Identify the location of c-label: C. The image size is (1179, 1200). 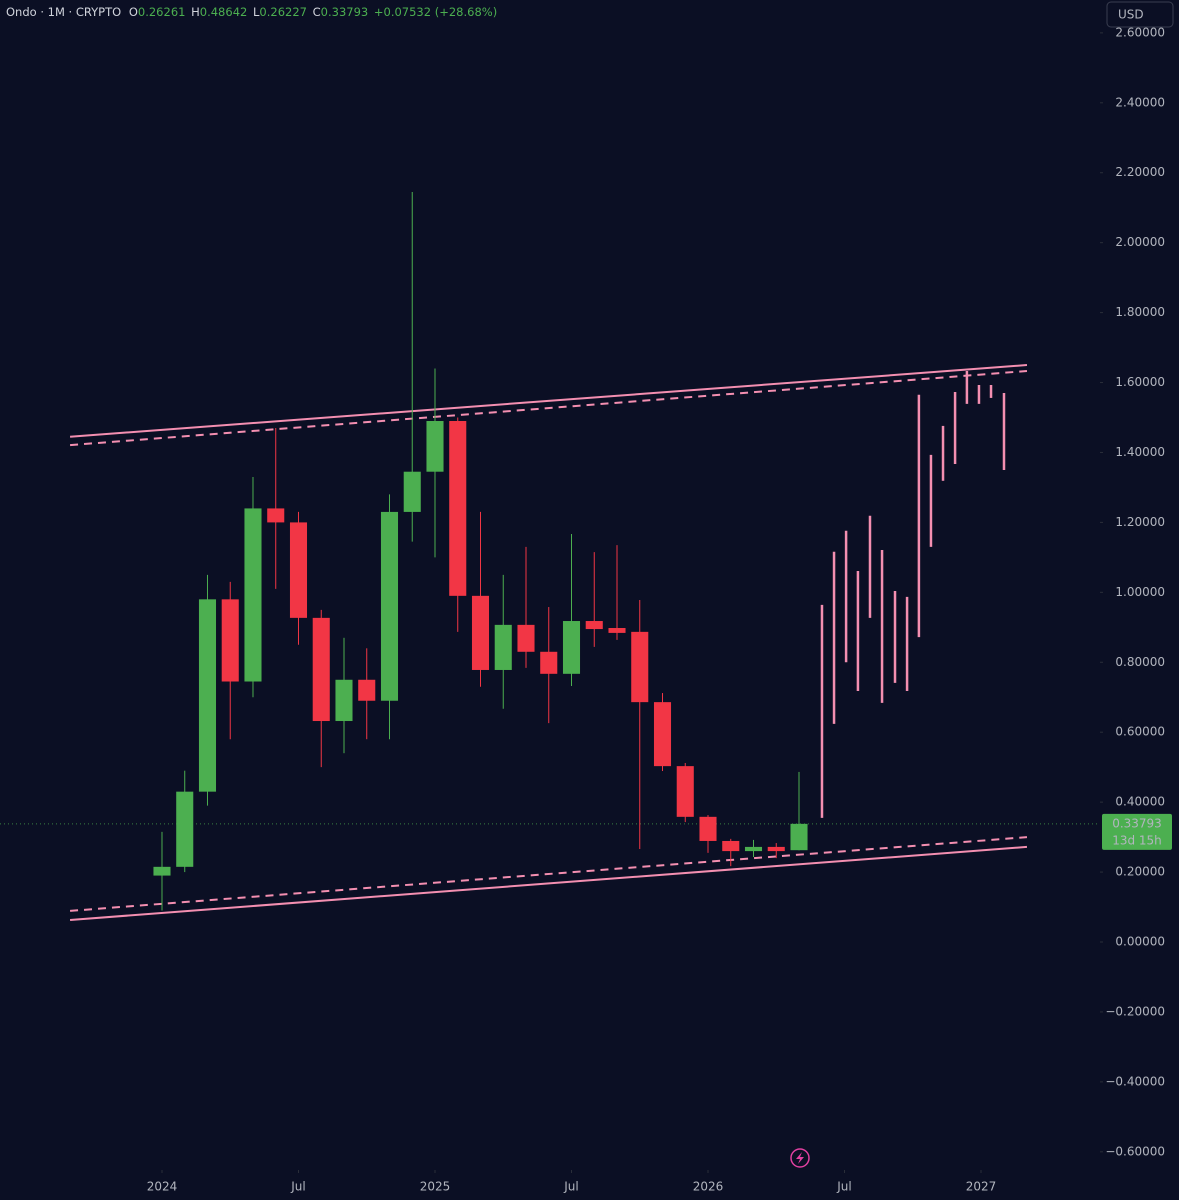
(317, 12).